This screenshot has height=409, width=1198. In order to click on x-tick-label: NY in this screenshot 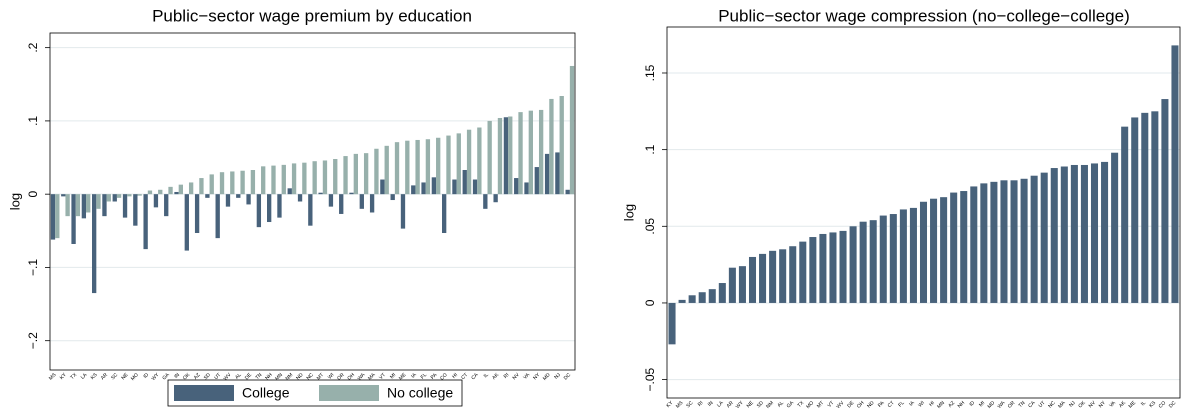, I will do `click(1103, 404)`.